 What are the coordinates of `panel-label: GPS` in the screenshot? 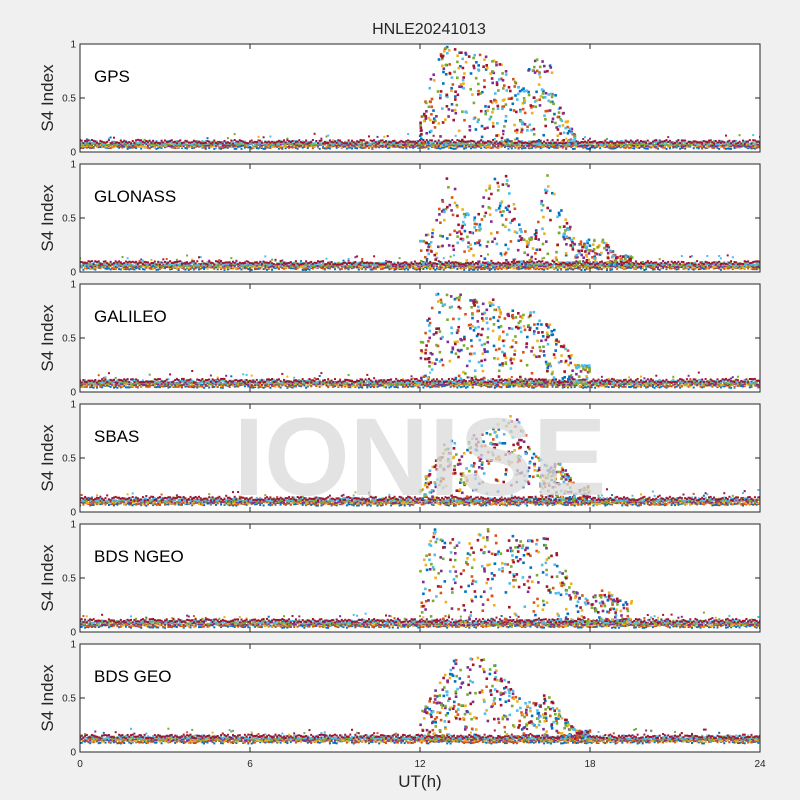 It's located at (112, 76).